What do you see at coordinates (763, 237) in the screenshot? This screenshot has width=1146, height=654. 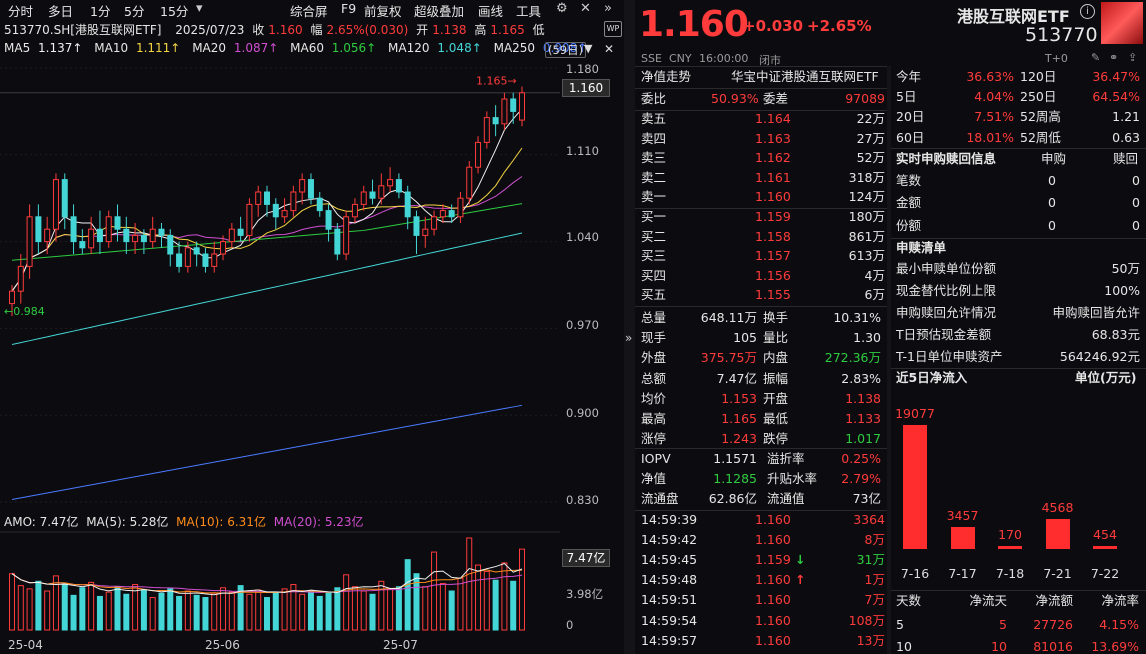 I see `bids-row: 买二 1.158 861万` at bounding box center [763, 237].